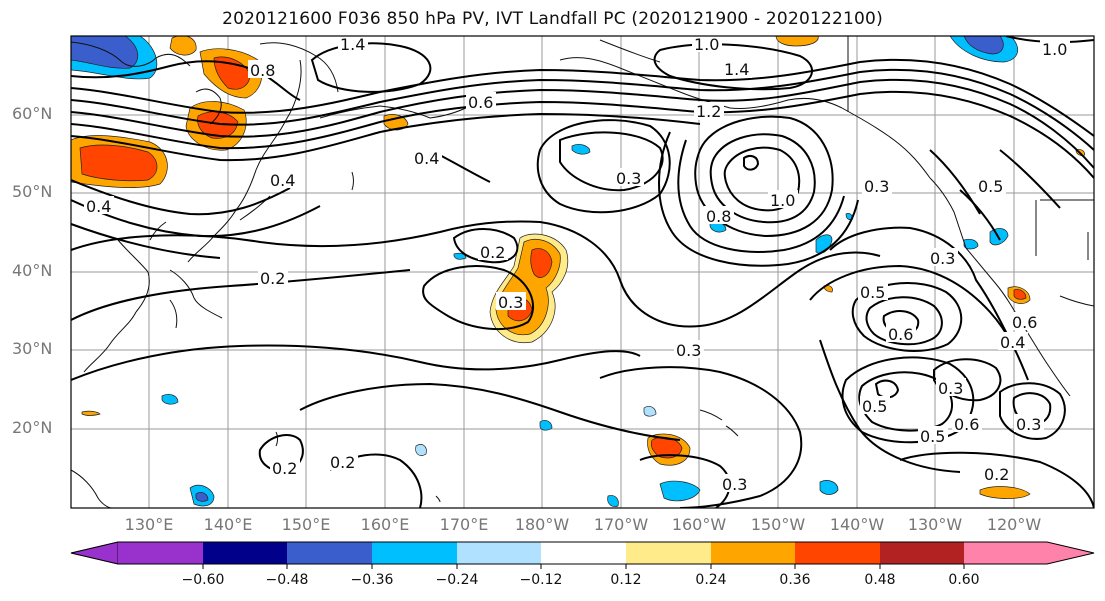 The height and width of the screenshot is (601, 1105). I want to click on colorbar-tick: −0.48, so click(287, 580).